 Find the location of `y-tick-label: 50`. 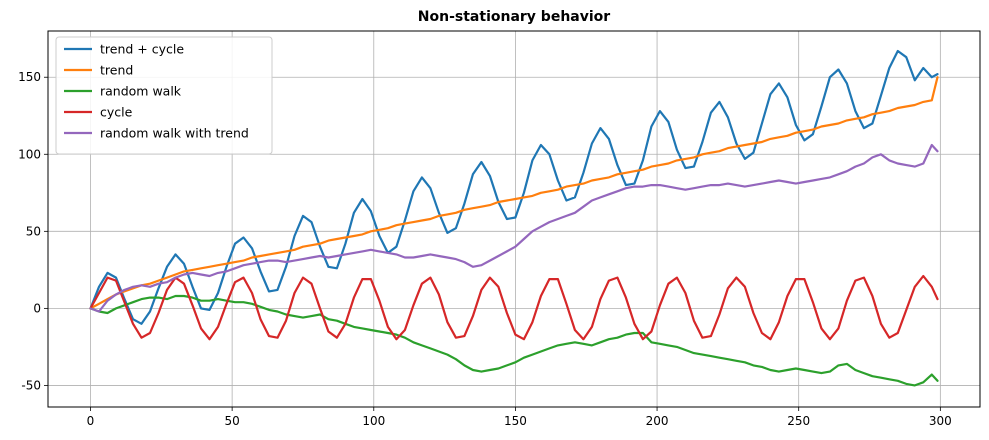

y-tick-label: 50 is located at coordinates (33, 231).